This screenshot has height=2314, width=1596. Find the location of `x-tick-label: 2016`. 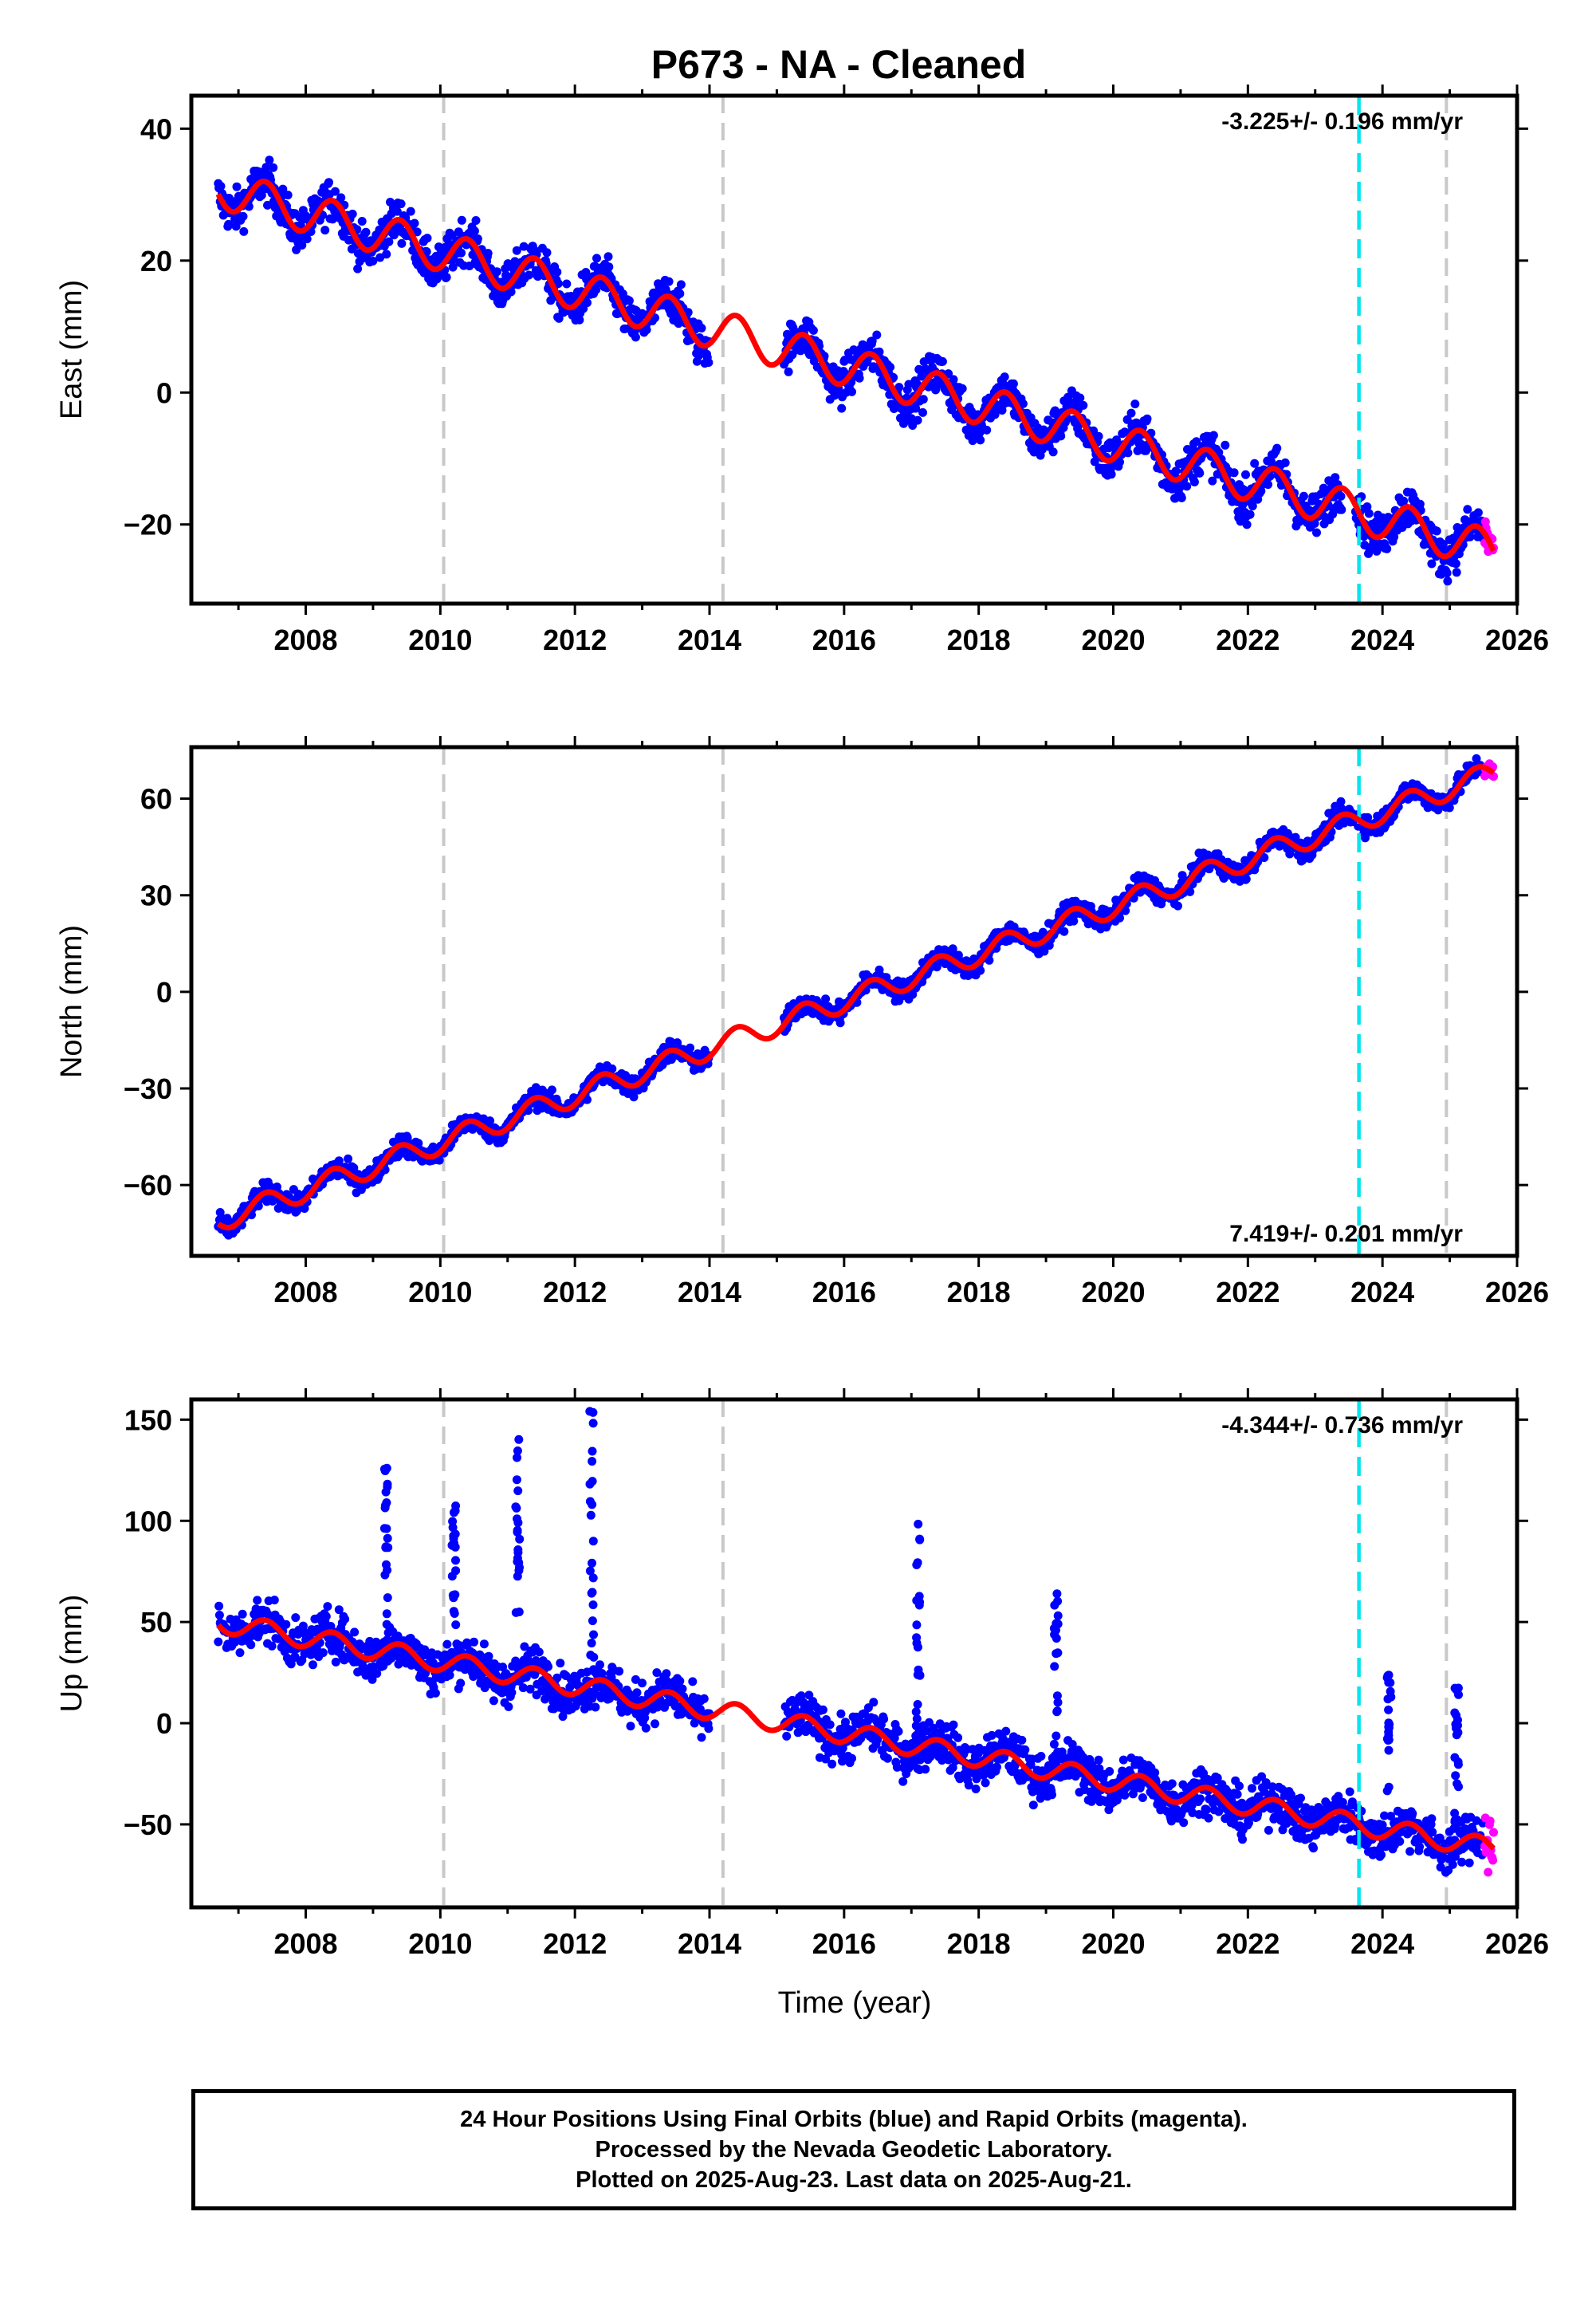

x-tick-label: 2016 is located at coordinates (844, 1292).